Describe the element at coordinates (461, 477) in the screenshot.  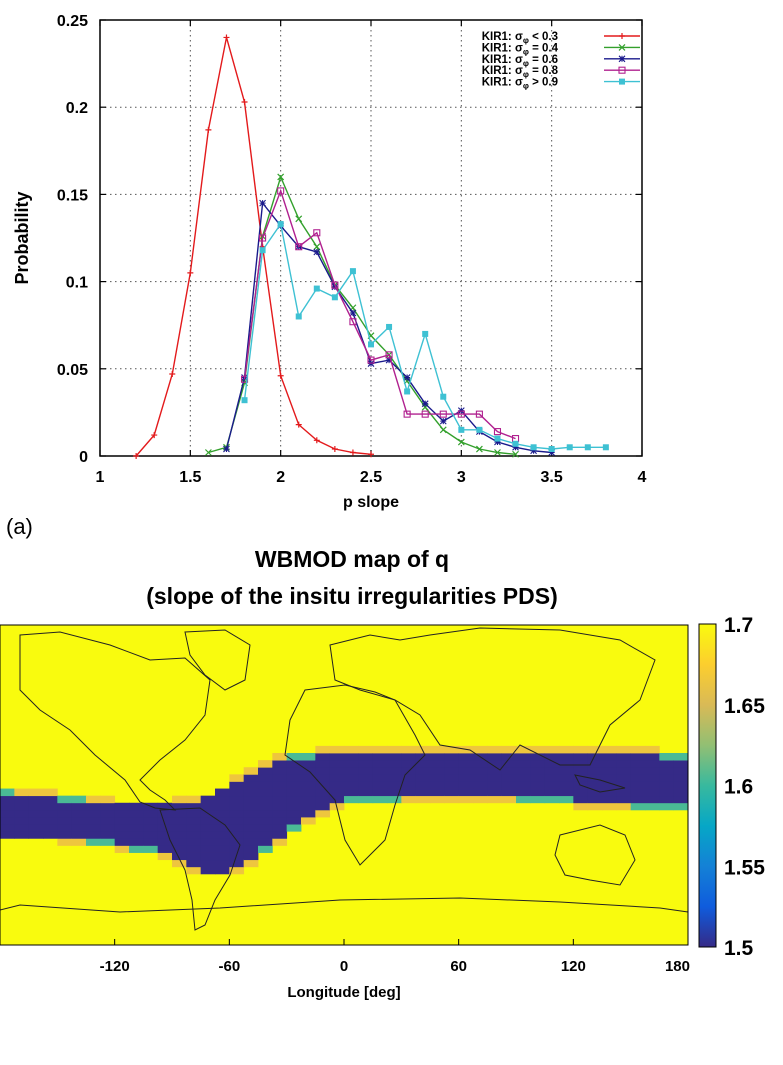
I see `x-tick-label: 3` at that location.